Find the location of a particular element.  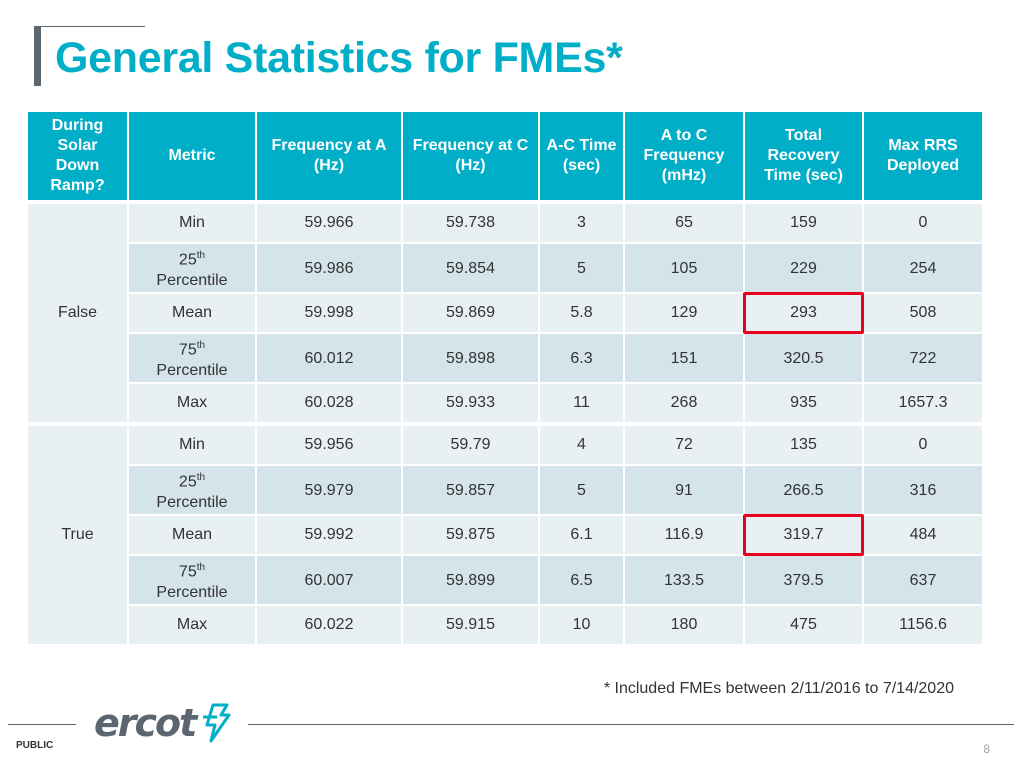

table-cell: 105 is located at coordinates (684, 268).